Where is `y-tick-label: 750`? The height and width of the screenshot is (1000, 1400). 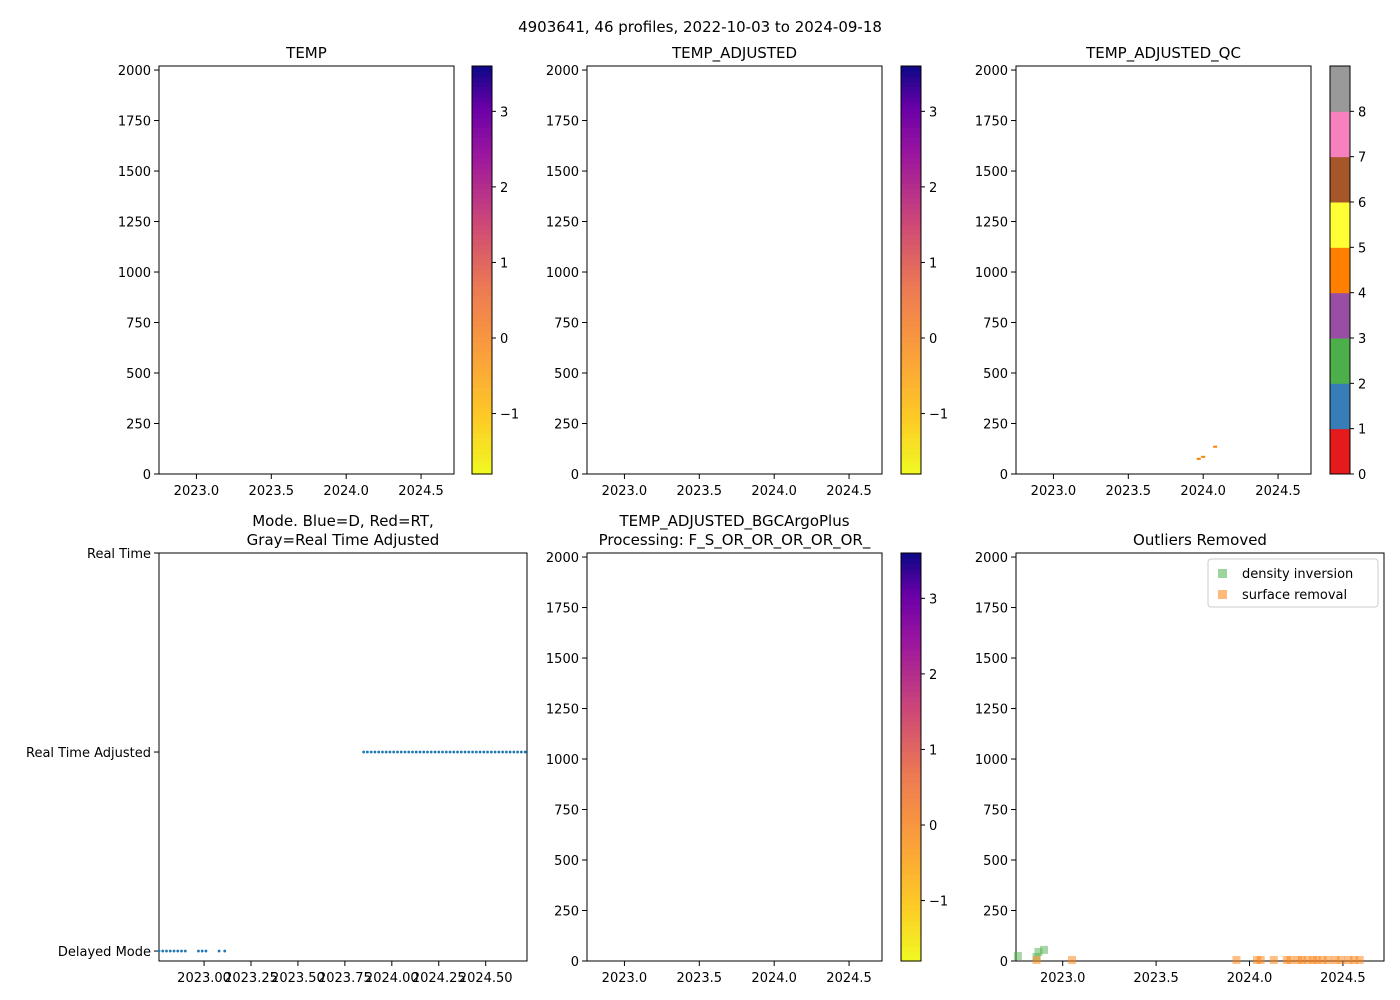 y-tick-label: 750 is located at coordinates (138, 324).